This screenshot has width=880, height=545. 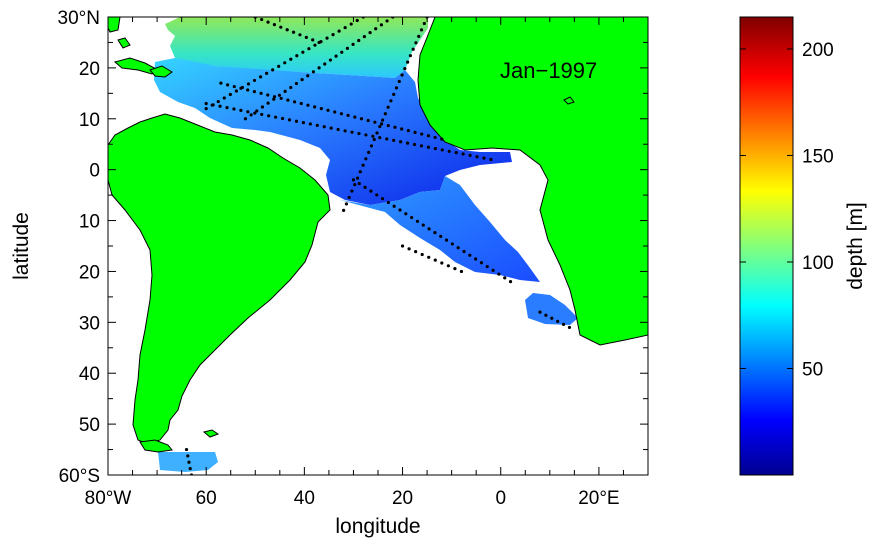 I want to click on y-tick-label: 30°N, so click(x=79, y=18).